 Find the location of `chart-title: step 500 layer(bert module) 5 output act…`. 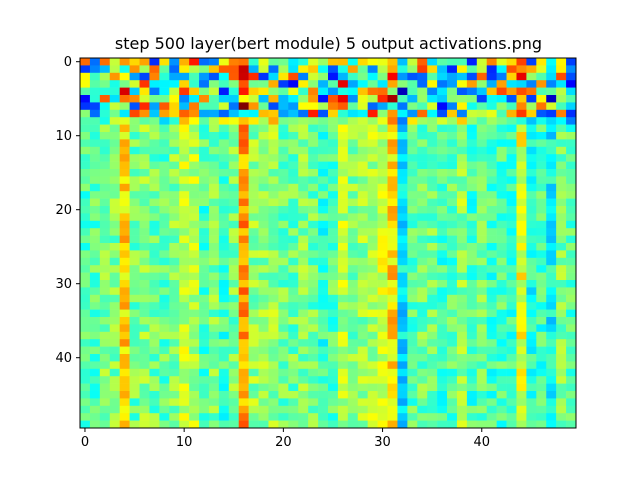

chart-title: step 500 layer(bert module) 5 output act… is located at coordinates (328, 43).